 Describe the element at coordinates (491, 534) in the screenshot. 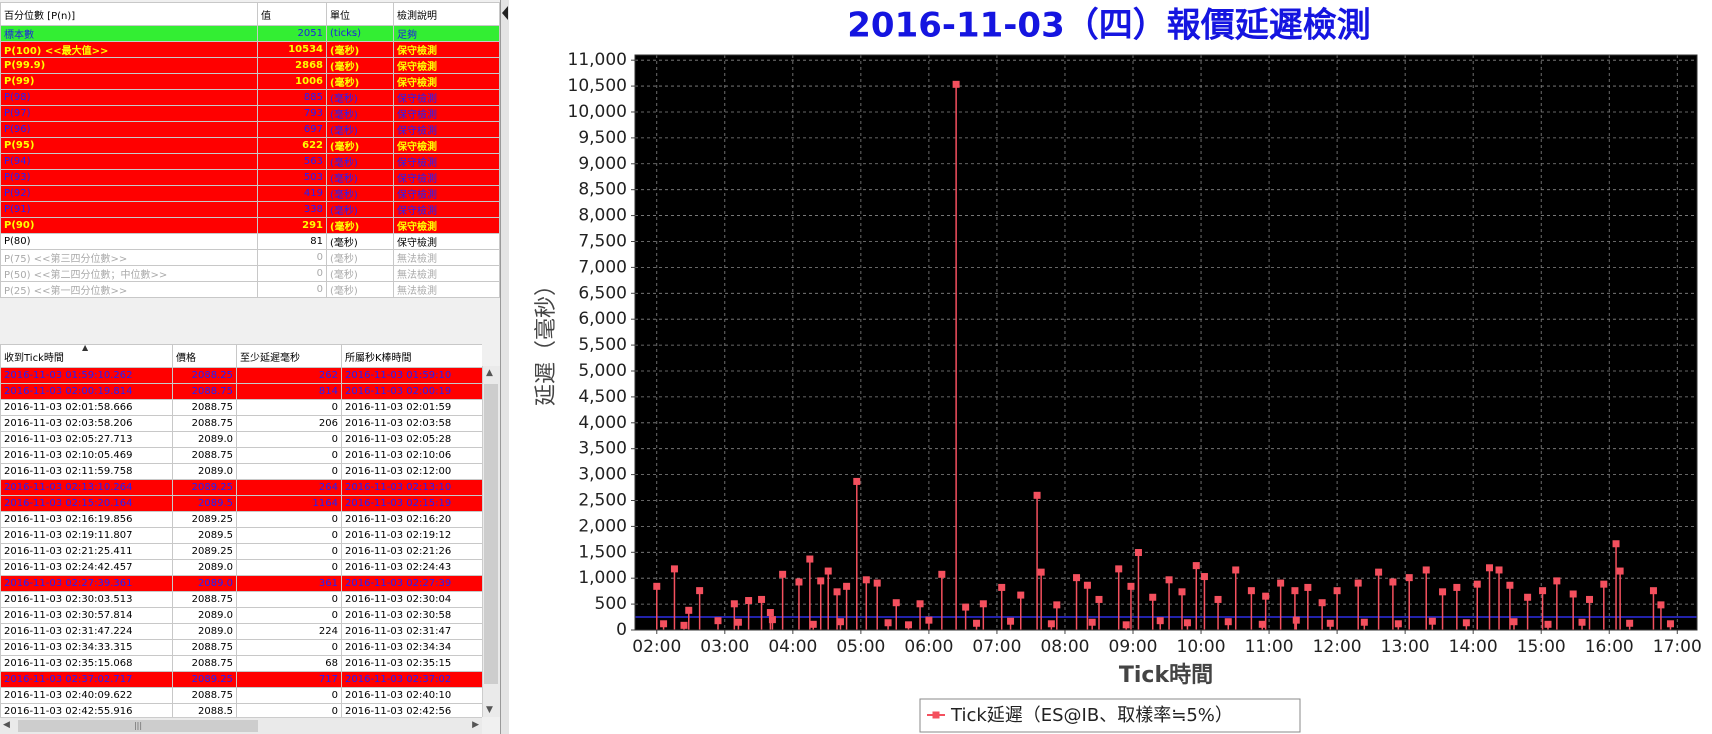

I see `scroll-thumb` at that location.